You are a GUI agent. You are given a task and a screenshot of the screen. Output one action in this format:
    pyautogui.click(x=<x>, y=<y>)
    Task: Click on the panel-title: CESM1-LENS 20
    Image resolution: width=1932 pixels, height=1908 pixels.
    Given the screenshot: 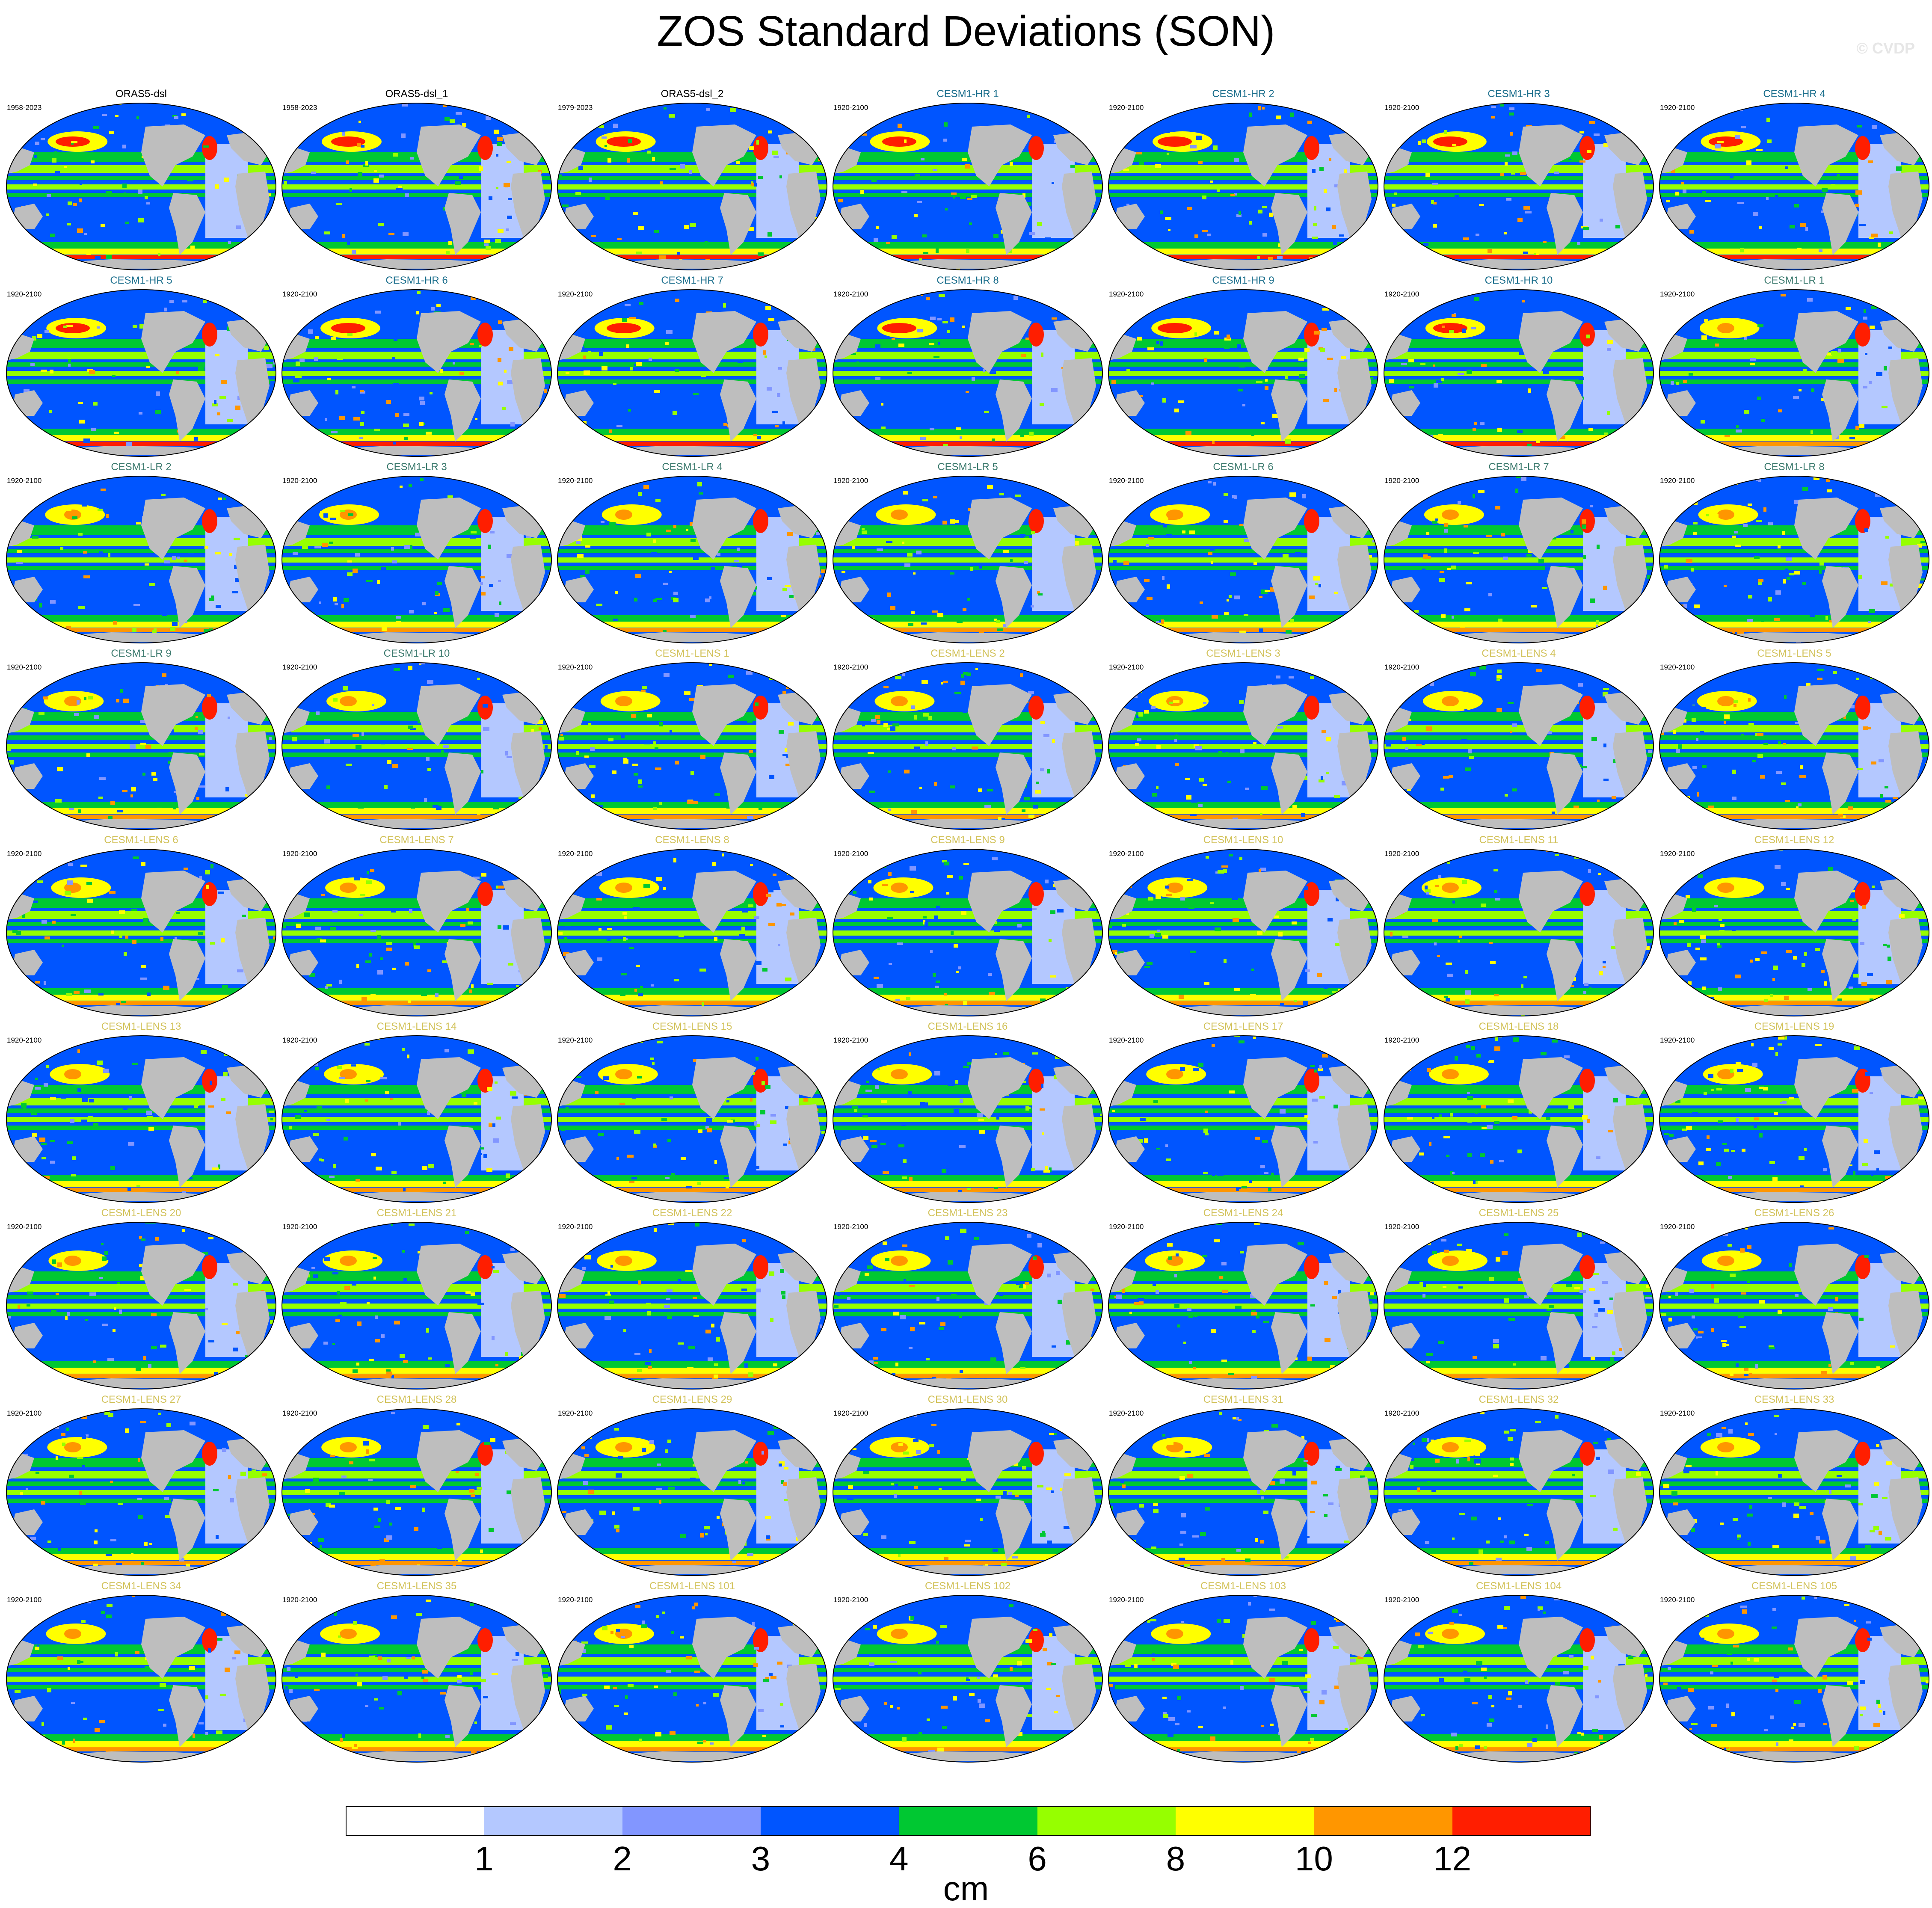 What is the action you would take?
    pyautogui.click(x=141, y=1213)
    